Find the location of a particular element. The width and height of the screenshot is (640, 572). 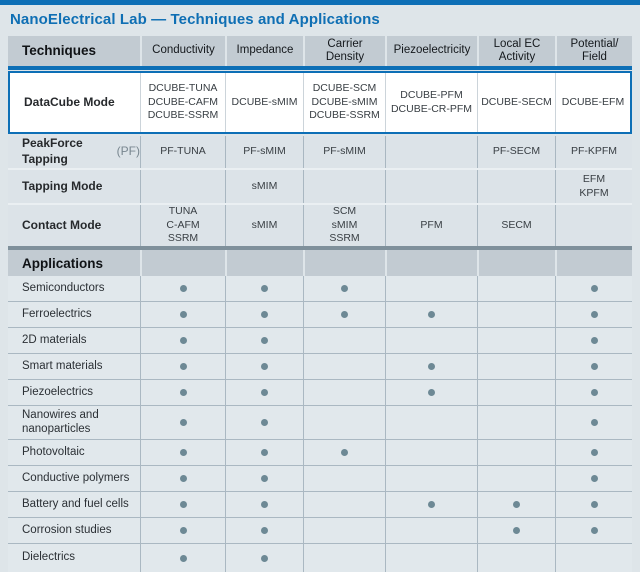

application-label: 2D materials is located at coordinates (54, 339).